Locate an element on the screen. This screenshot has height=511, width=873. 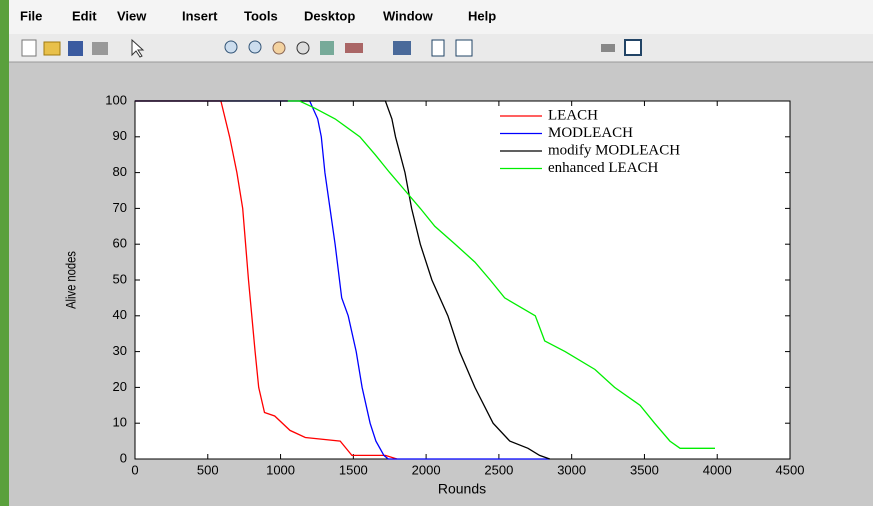
y-tick-label: 50 is located at coordinates (120, 278).